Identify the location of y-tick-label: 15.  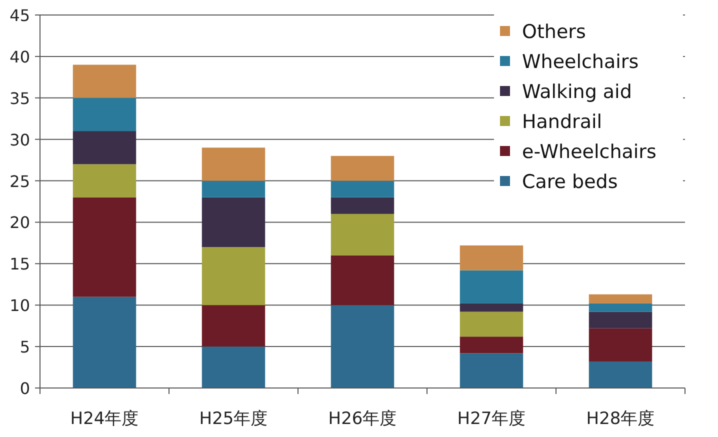
(20, 264).